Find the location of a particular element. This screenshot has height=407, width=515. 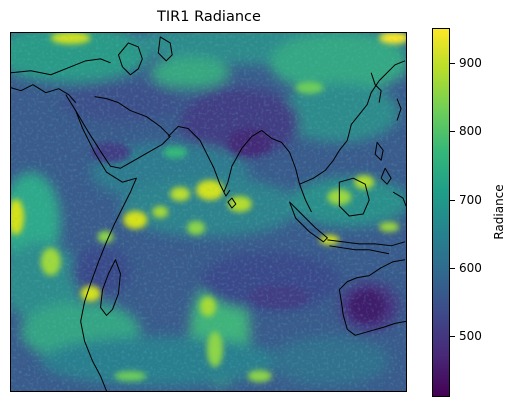

colorbar is located at coordinates (441, 212).